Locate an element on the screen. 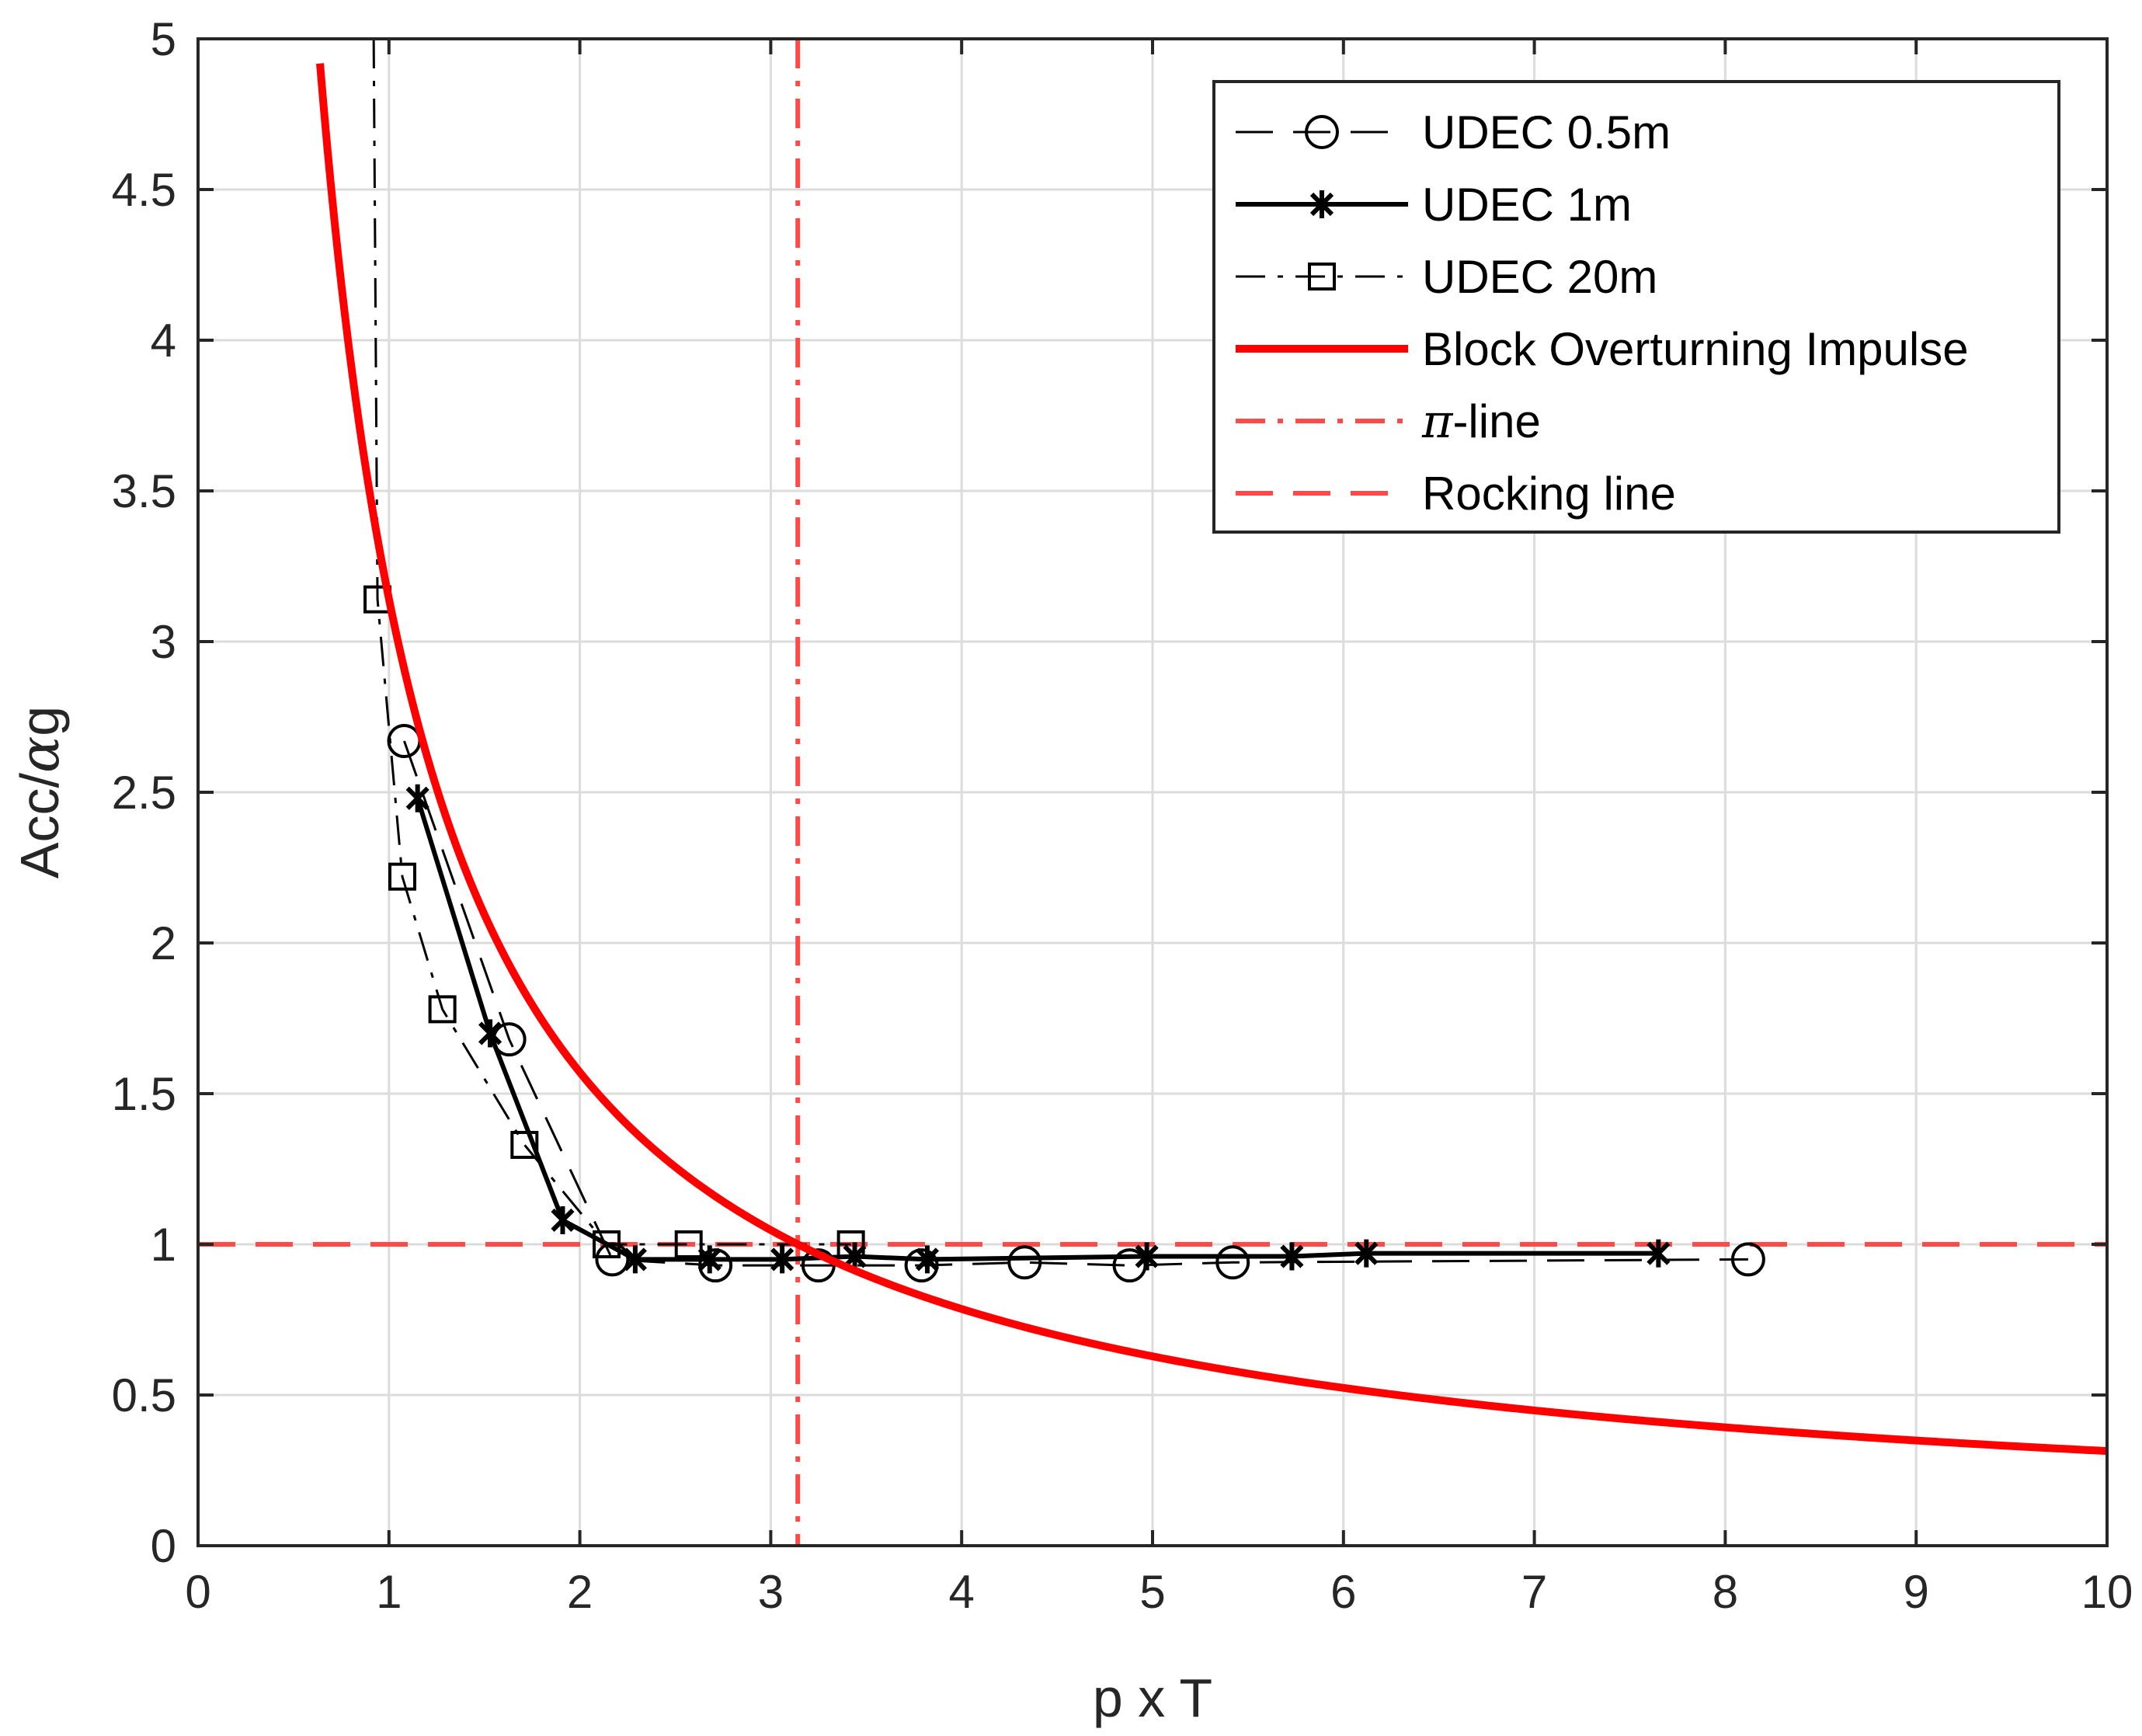 Image resolution: width=2142 pixels, height=1736 pixels. x-tick-label: 0 is located at coordinates (197, 1592).